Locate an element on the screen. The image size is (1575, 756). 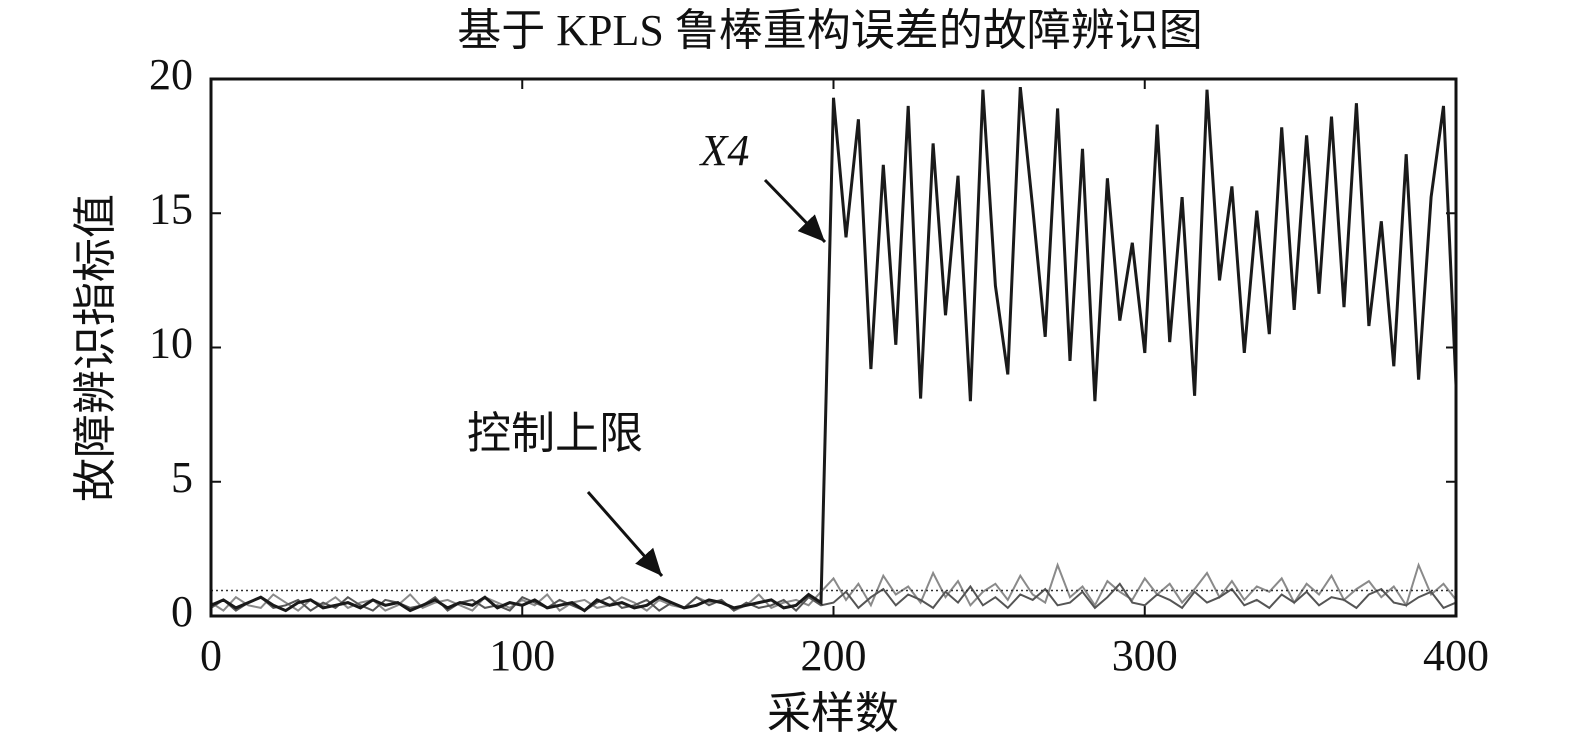
x-tick-label: 200 is located at coordinates (834, 655).